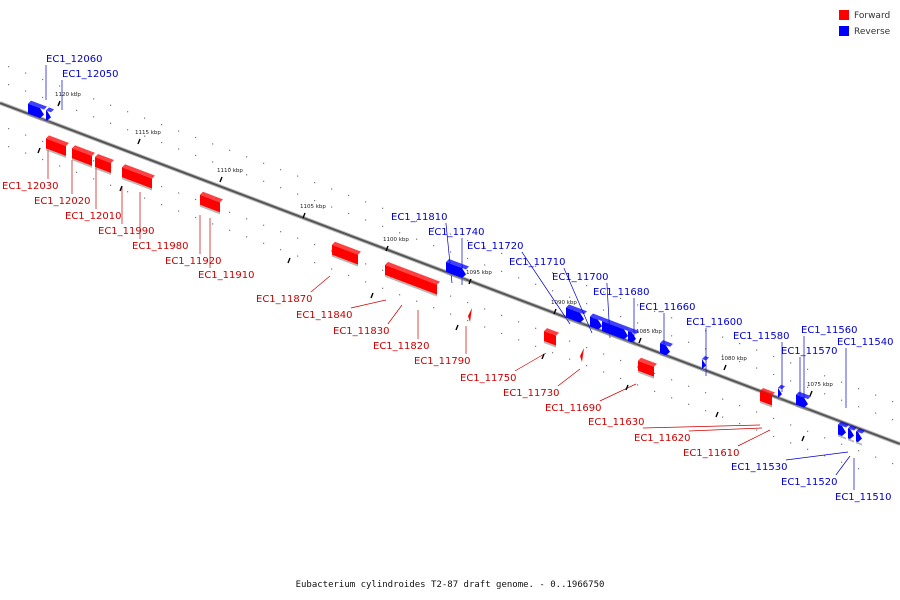 Image resolution: width=900 pixels, height=600 pixels. I want to click on gene-label: EC1_11980, so click(160, 246).